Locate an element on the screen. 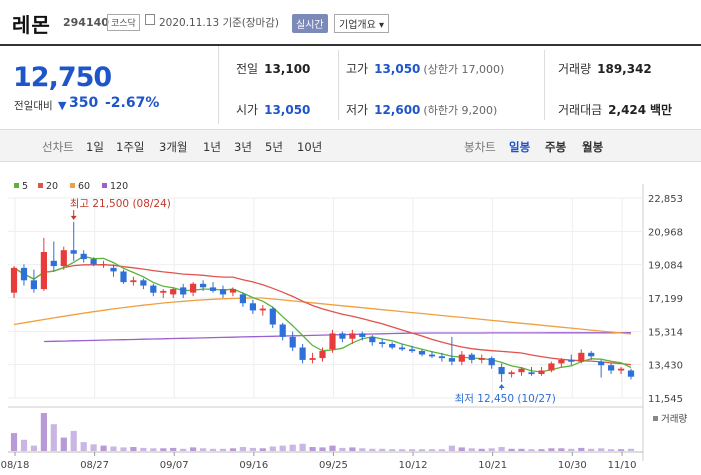 This screenshot has width=701, height=475. period-3m: 3개월 is located at coordinates (173, 147).